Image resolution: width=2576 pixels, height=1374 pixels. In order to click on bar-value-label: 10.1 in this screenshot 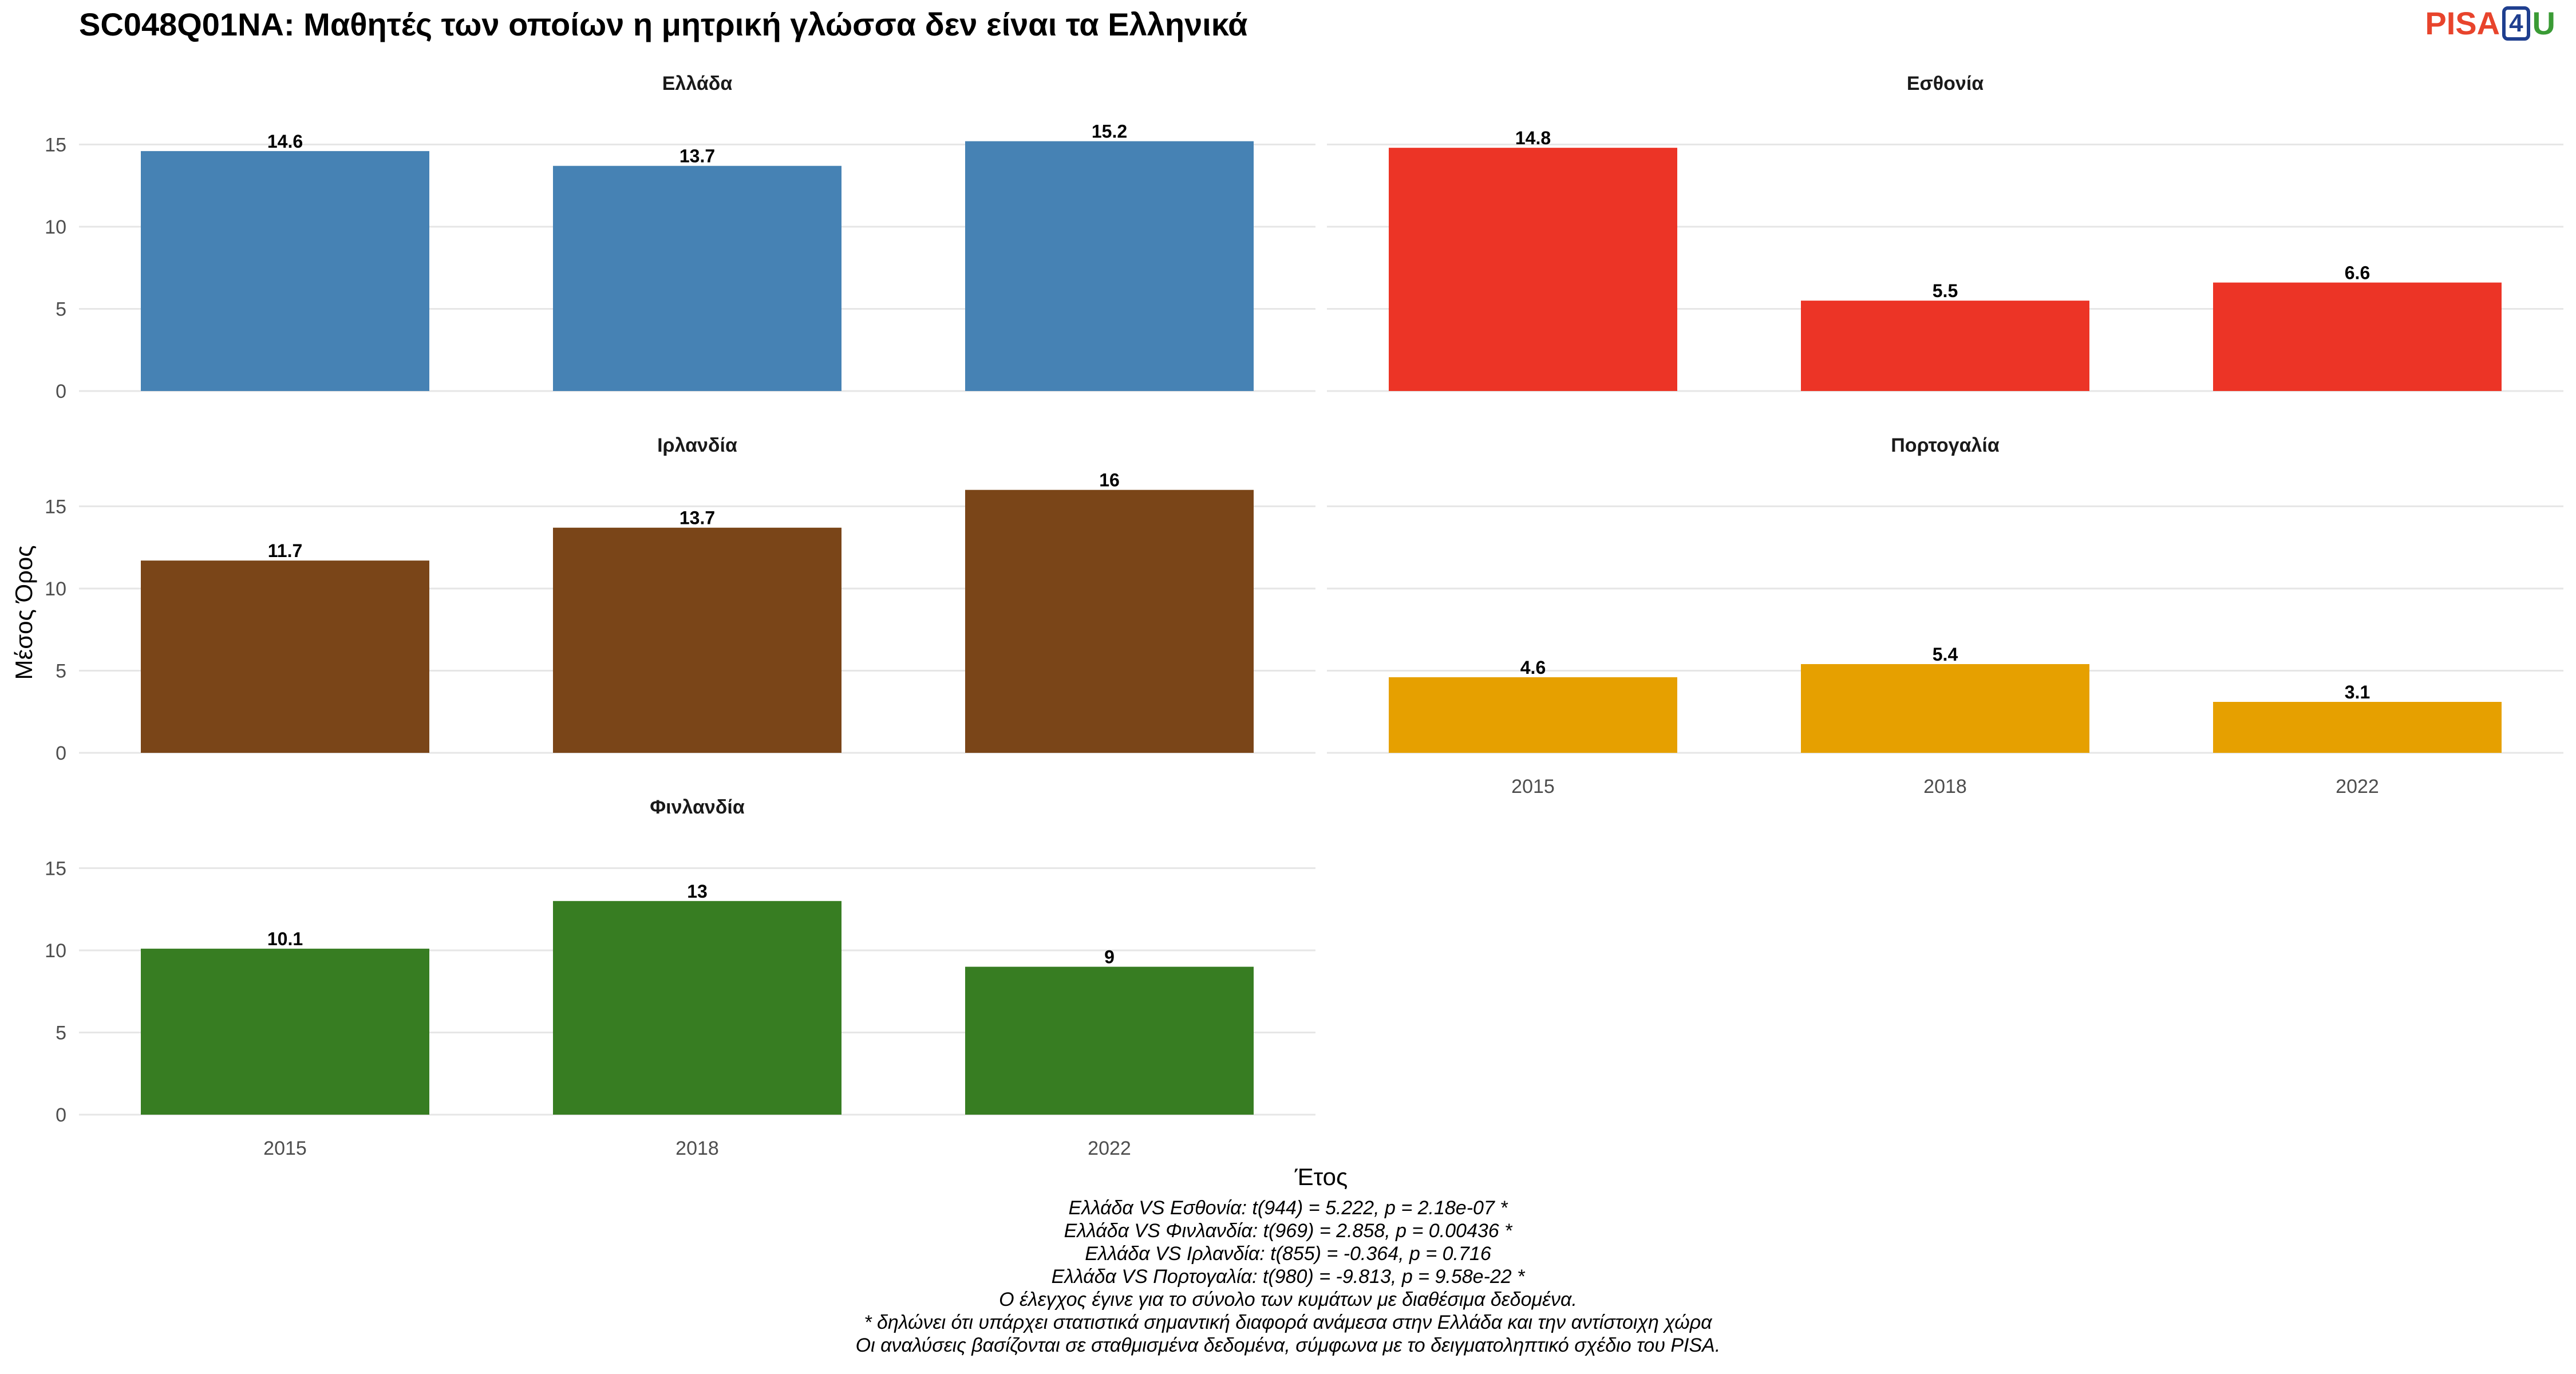, I will do `click(285, 939)`.